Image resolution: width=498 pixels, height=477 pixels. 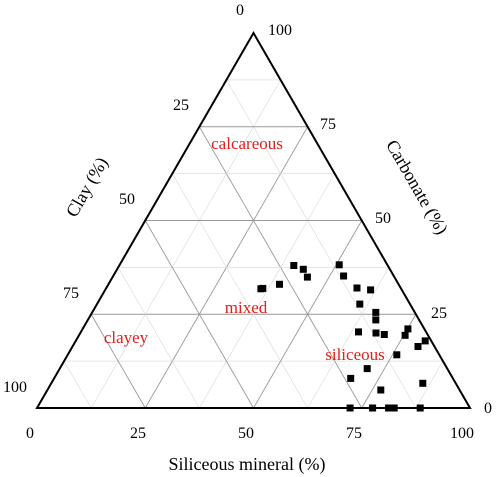 I want to click on data-points, so click(x=343, y=336).